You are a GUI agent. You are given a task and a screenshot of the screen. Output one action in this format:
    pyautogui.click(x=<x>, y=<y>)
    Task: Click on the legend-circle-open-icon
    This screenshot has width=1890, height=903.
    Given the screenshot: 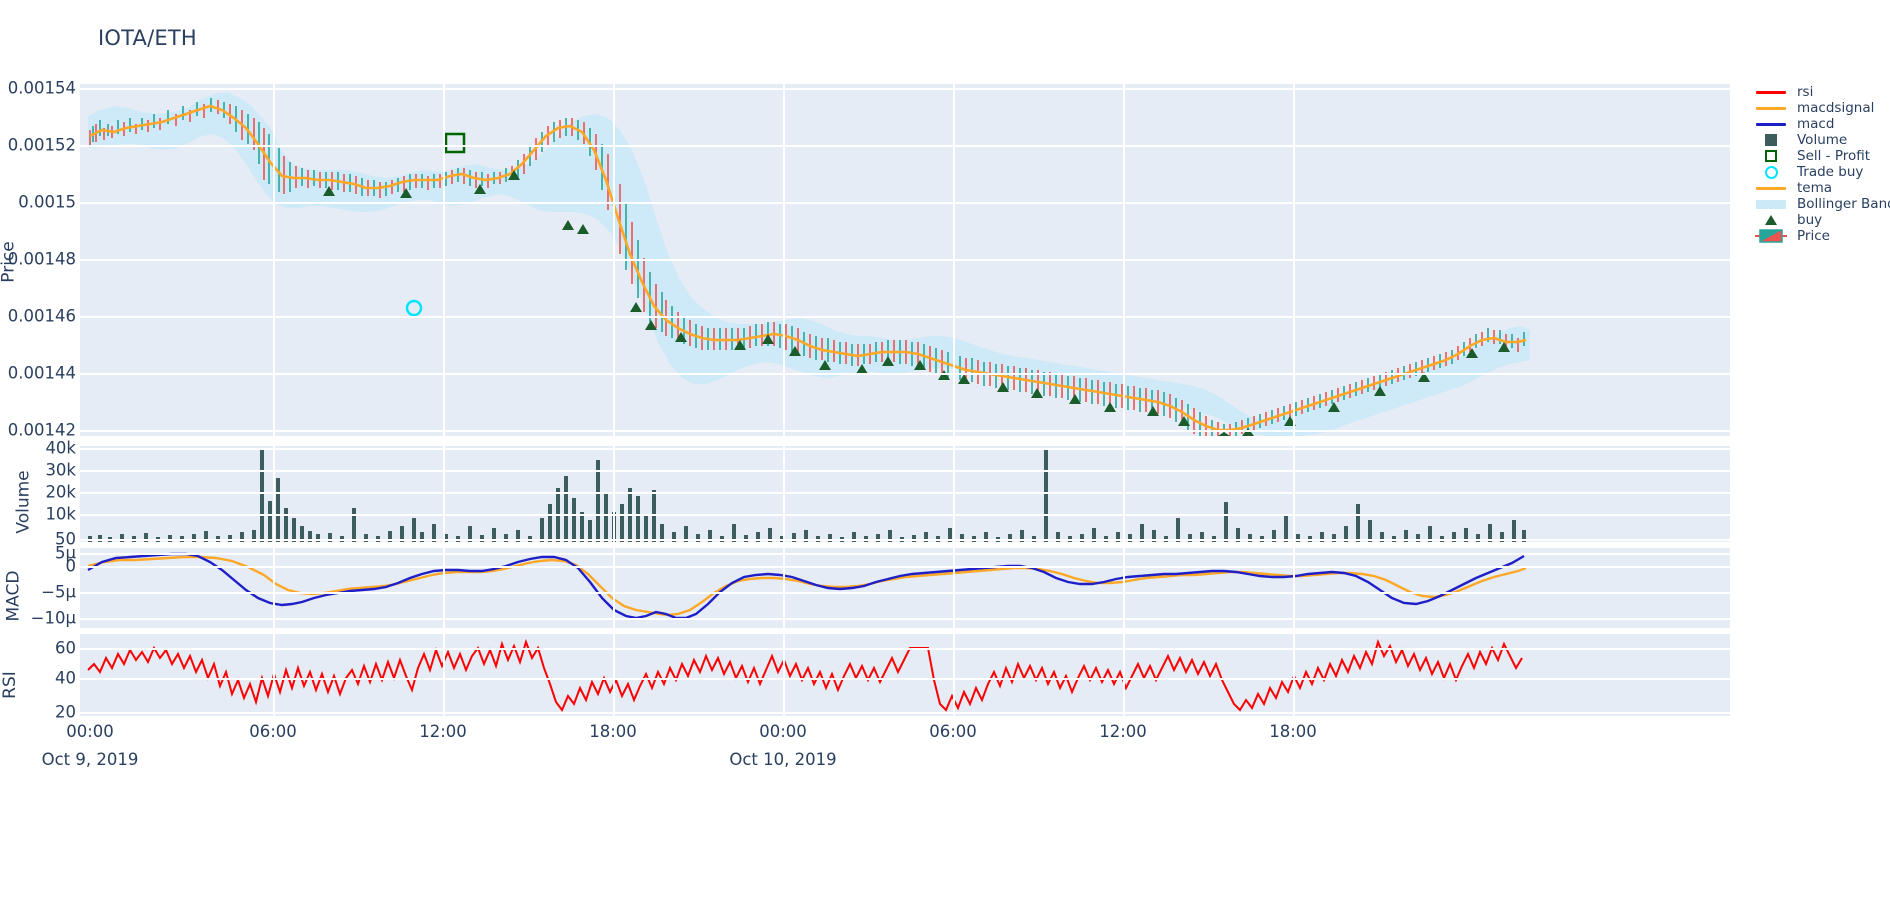 What is the action you would take?
    pyautogui.click(x=1771, y=172)
    